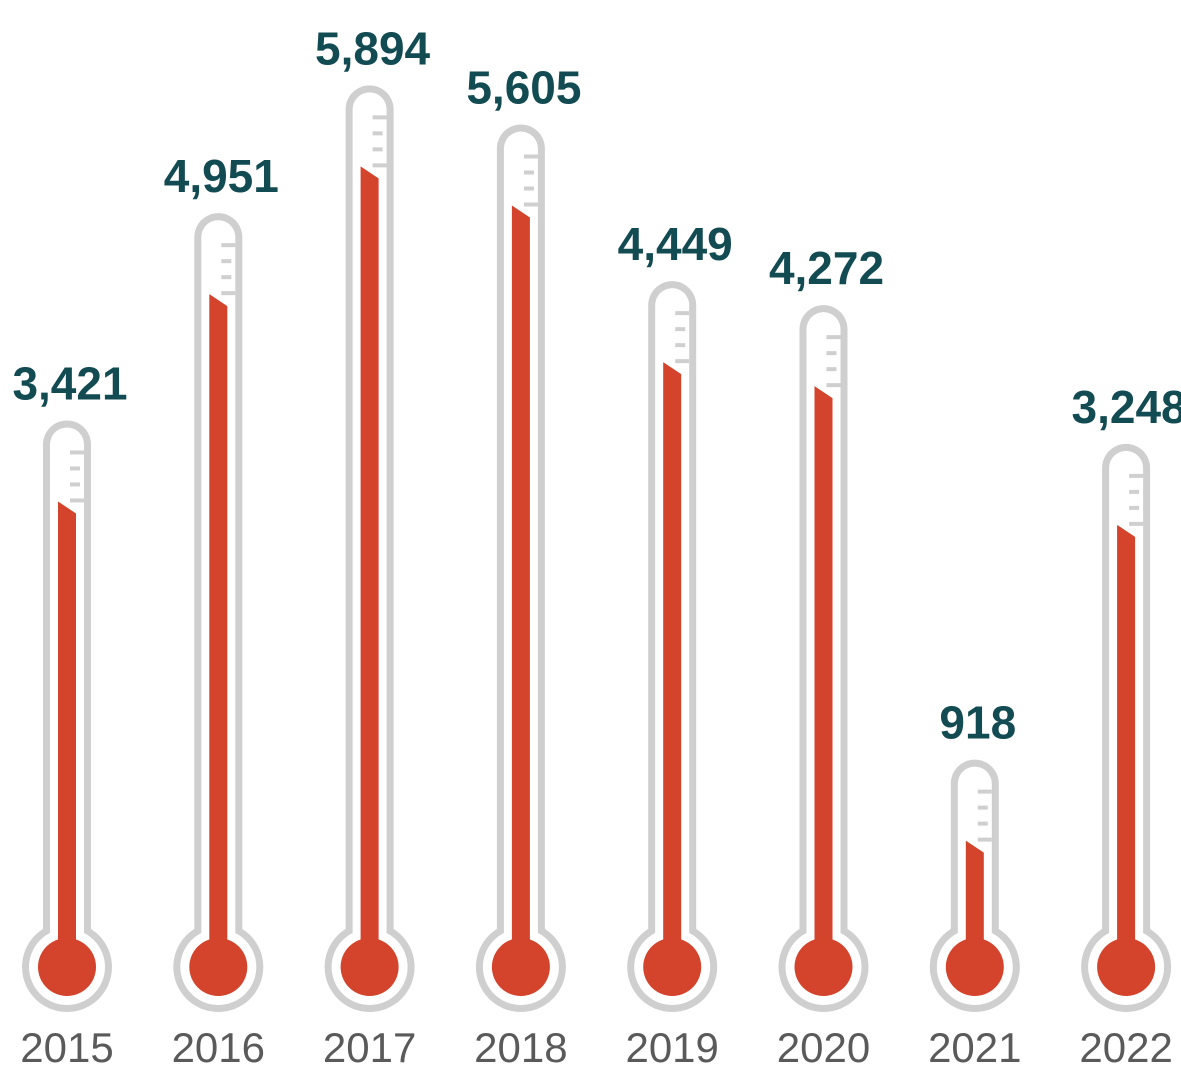 This screenshot has width=1181, height=1070. What do you see at coordinates (221, 176) in the screenshot?
I see `value-label: 4,951` at bounding box center [221, 176].